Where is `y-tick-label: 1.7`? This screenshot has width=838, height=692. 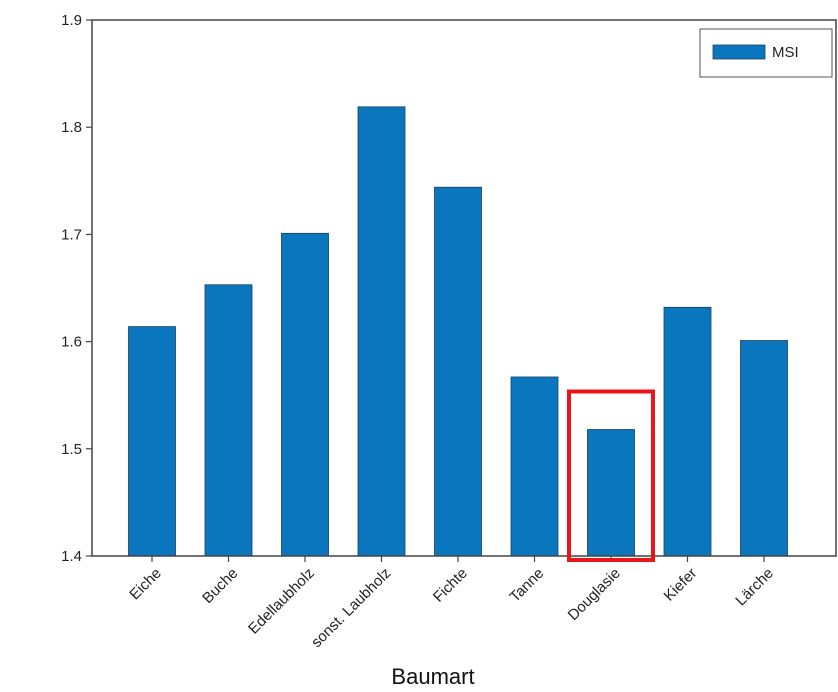 y-tick-label: 1.7 is located at coordinates (71, 234).